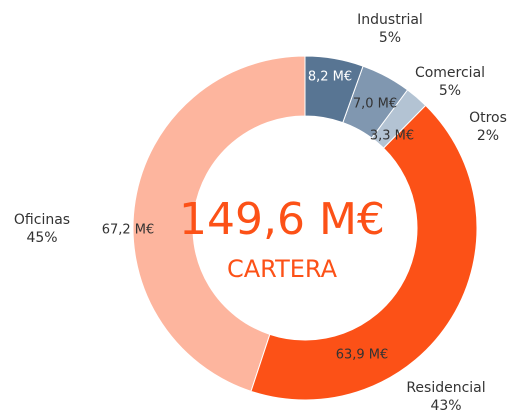 The width and height of the screenshot is (515, 414). What do you see at coordinates (330, 77) in the screenshot?
I see `value-label: 8,2 M€` at bounding box center [330, 77].